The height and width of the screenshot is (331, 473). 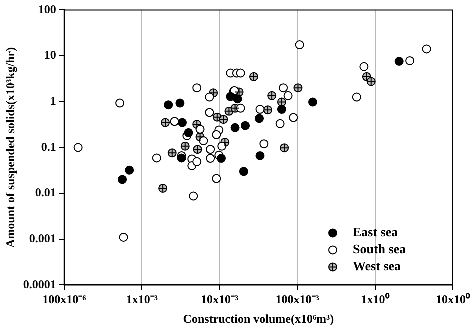 What do you see at coordinates (45, 193) in the screenshot?
I see `y-tick-label: 0.01` at bounding box center [45, 193].